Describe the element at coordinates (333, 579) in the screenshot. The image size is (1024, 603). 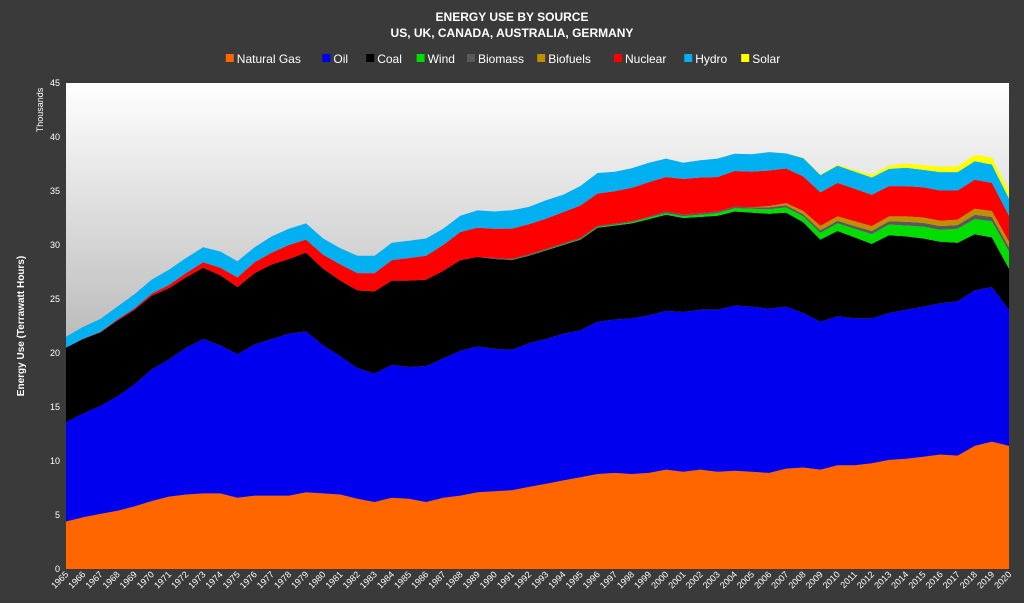
I see `x-tick-label: 1981` at that location.